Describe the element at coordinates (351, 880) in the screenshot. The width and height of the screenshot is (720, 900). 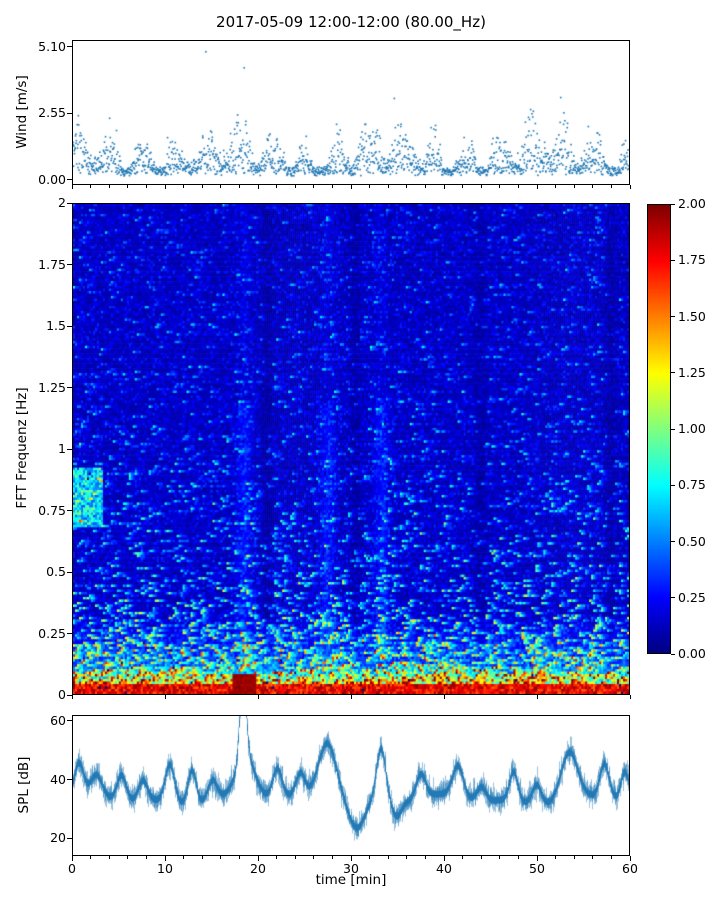
I see `time-xlabel: time [min]` at that location.